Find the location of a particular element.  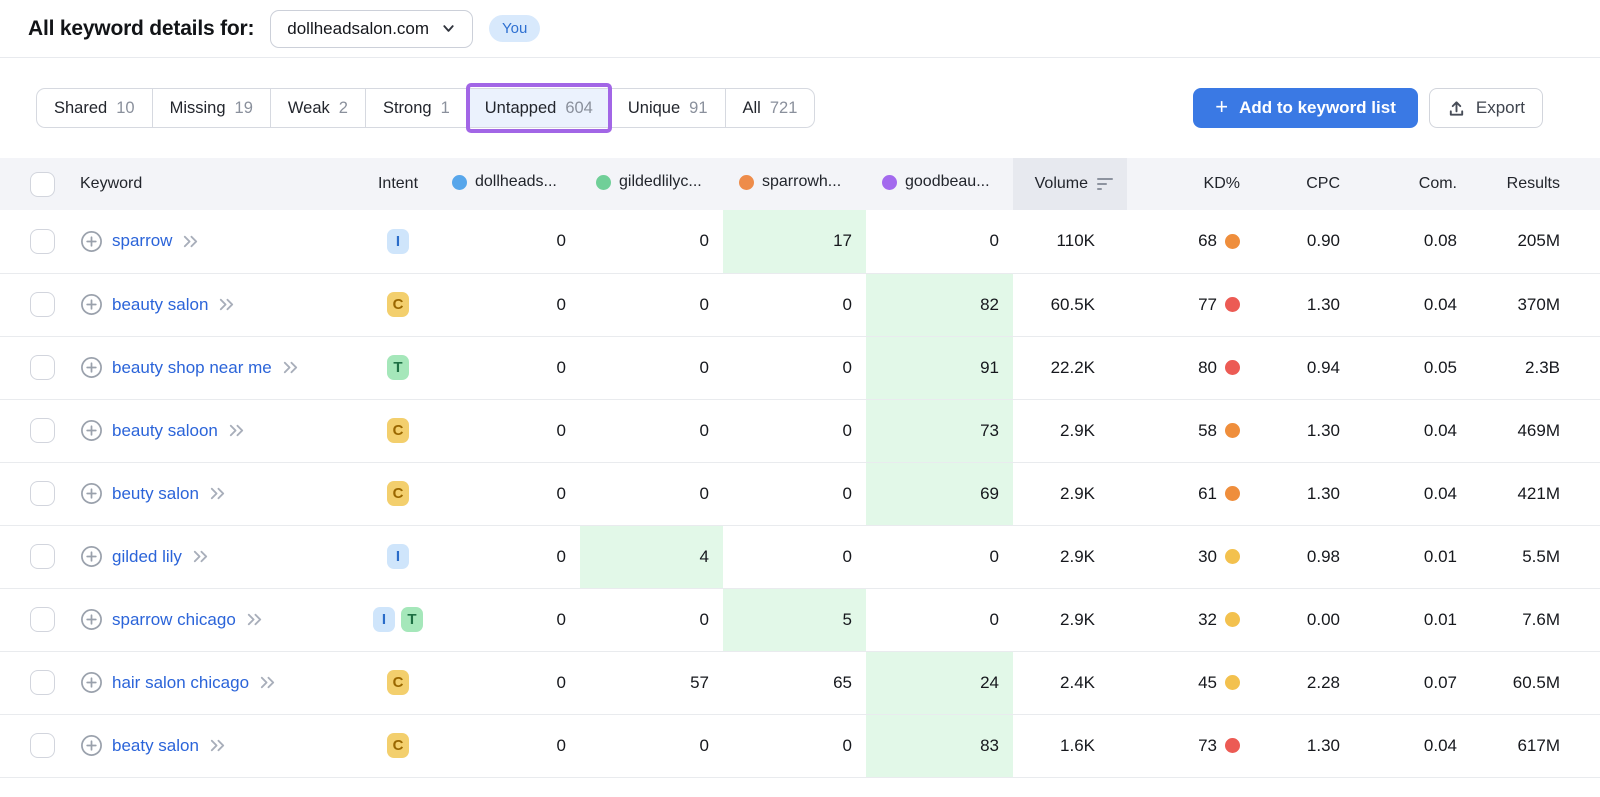

column-header-volume: Volume is located at coordinates (1070, 184).